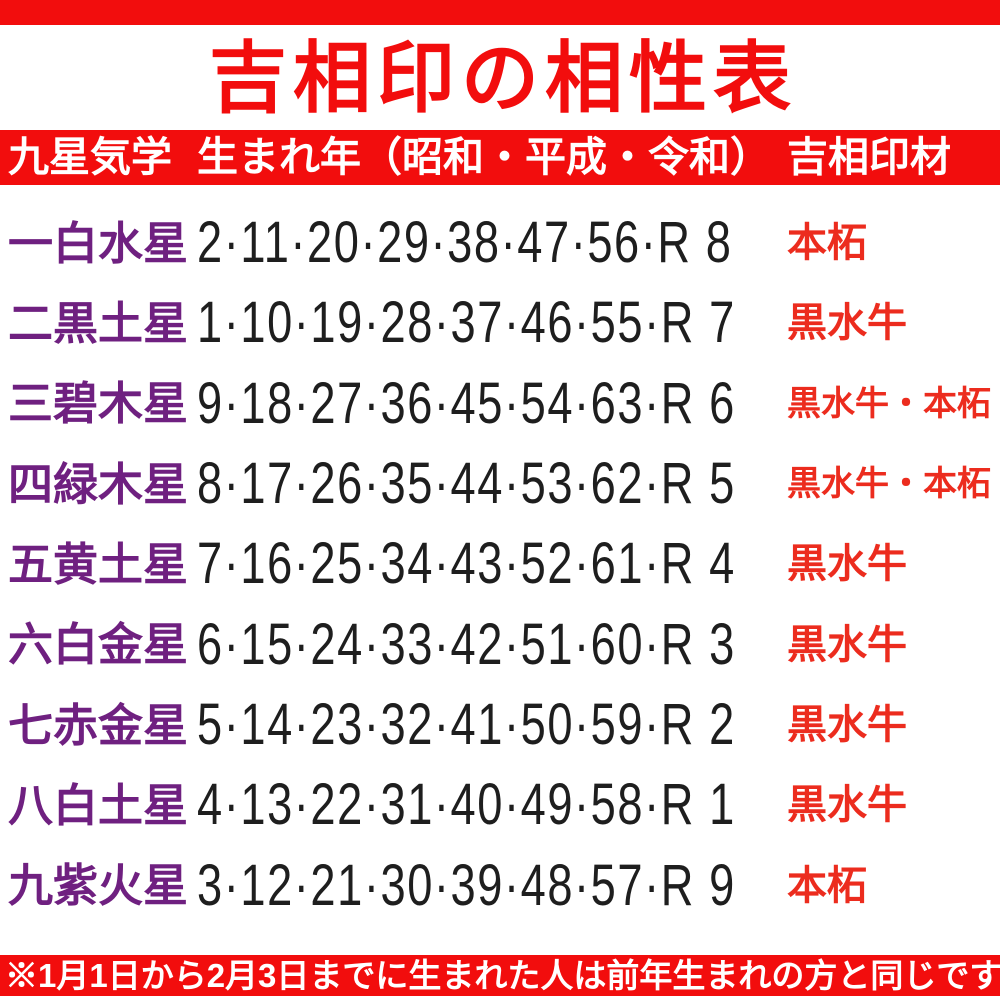 The width and height of the screenshot is (1000, 1000). Describe the element at coordinates (98, 323) in the screenshot. I see `star-name: 二黒土星` at that location.